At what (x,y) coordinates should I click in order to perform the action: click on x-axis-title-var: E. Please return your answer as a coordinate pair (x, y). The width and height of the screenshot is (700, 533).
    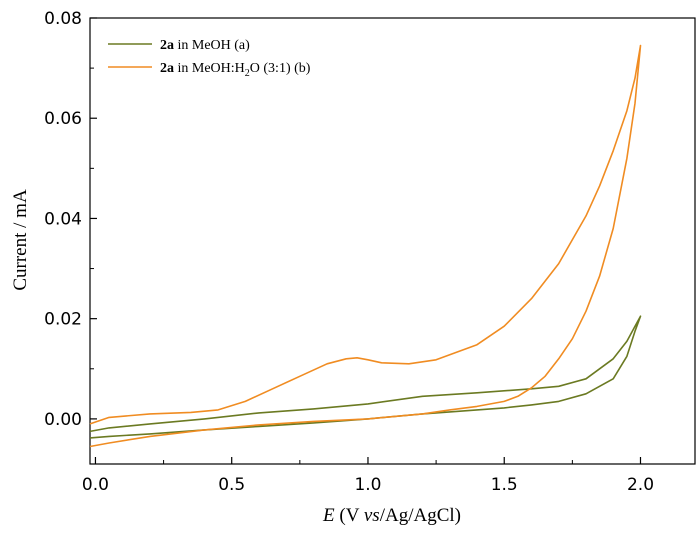
    Looking at the image, I should click on (328, 515).